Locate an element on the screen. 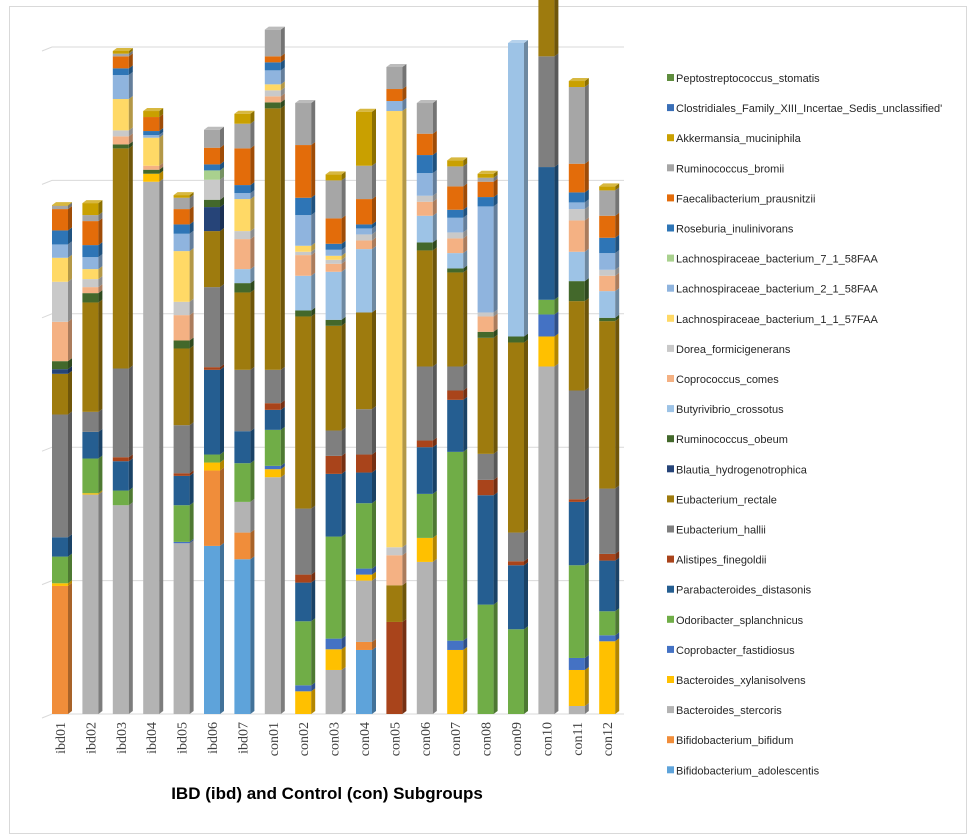 The width and height of the screenshot is (971, 839). legend-label: Lachnospiraceae_bacterium_2_1_58FAA is located at coordinates (777, 290).